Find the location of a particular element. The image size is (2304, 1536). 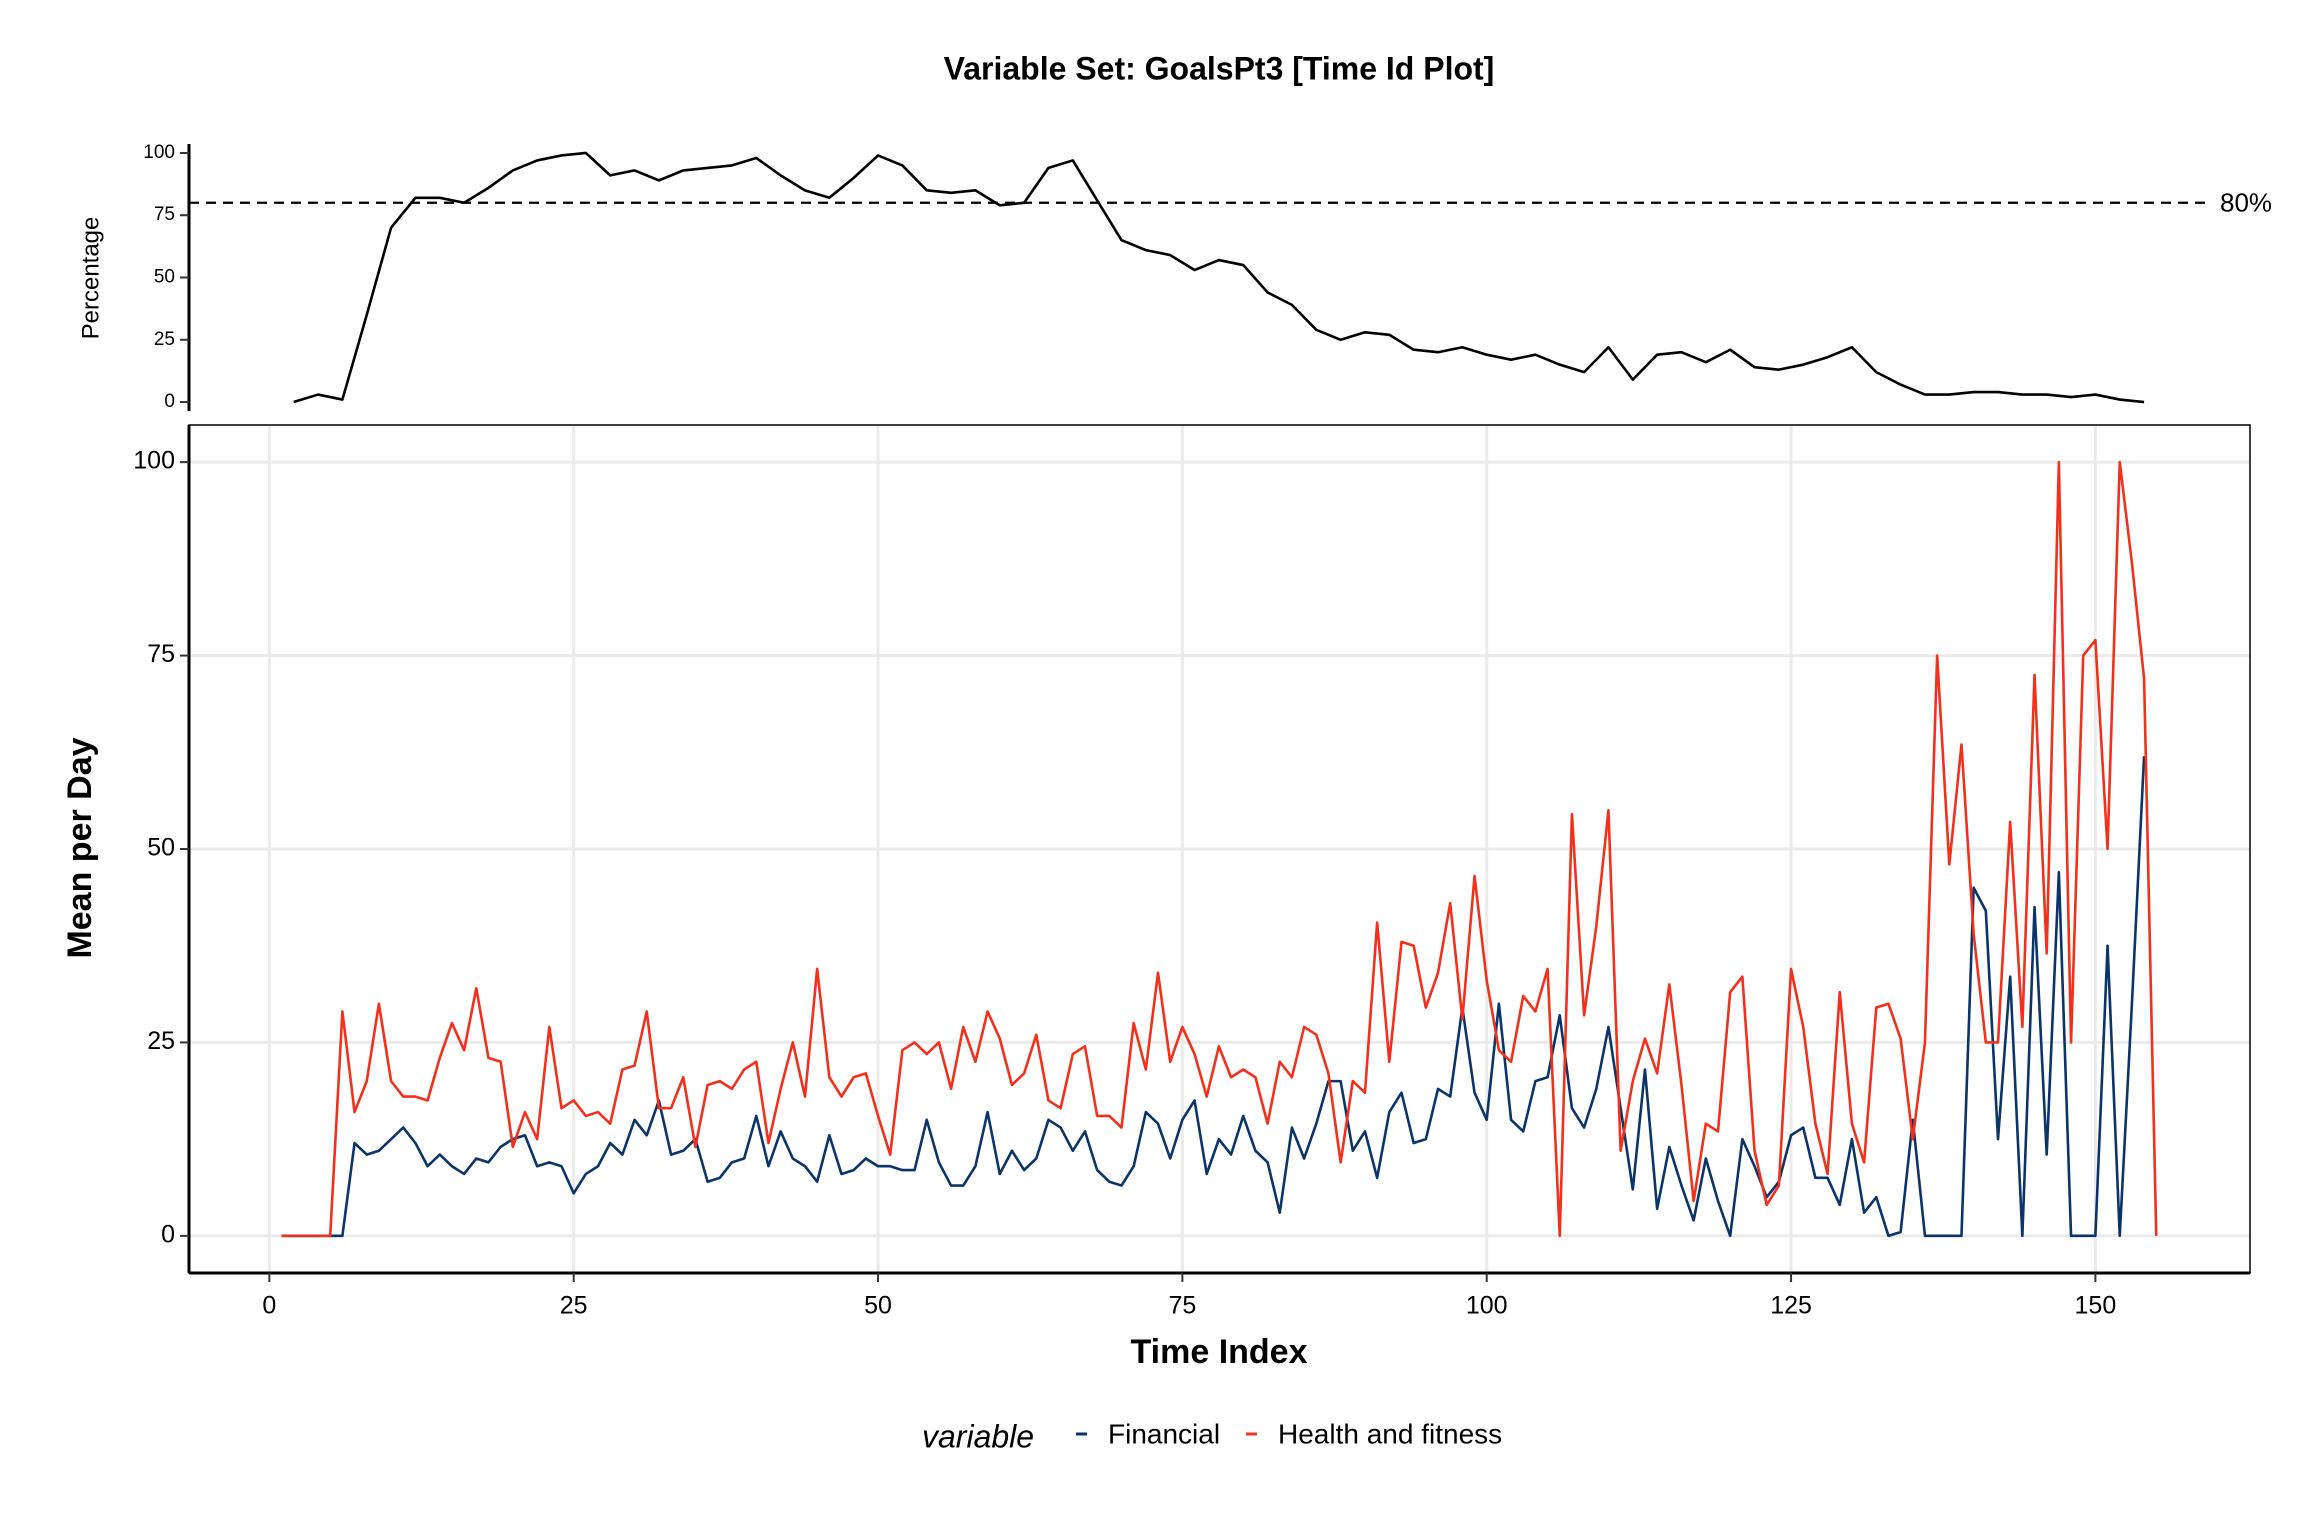

x-axis-label: Time Index is located at coordinates (1219, 1352).